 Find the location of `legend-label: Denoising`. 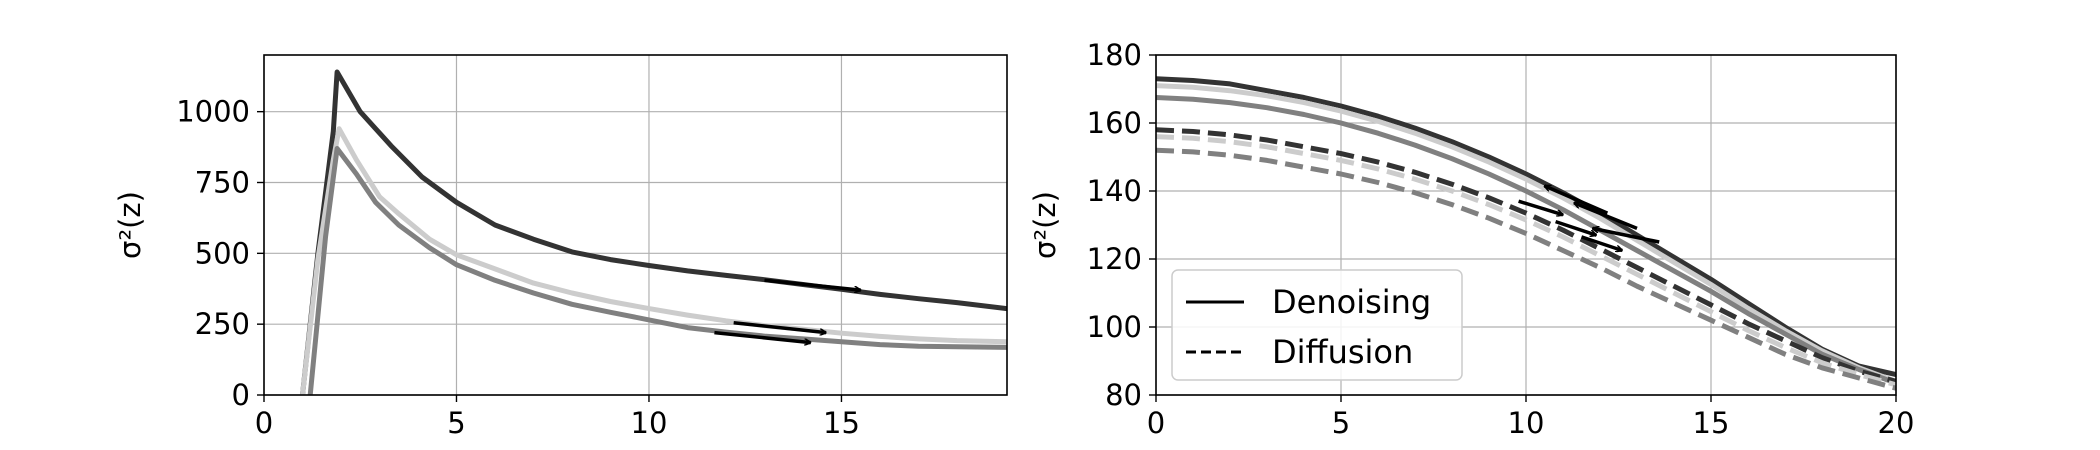

legend-label: Denoising is located at coordinates (1351, 302).